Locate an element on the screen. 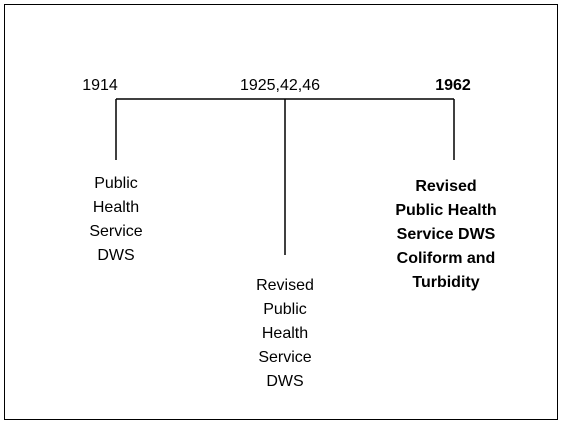 The width and height of the screenshot is (565, 431). year-label: 1925,42,46 is located at coordinates (280, 85).